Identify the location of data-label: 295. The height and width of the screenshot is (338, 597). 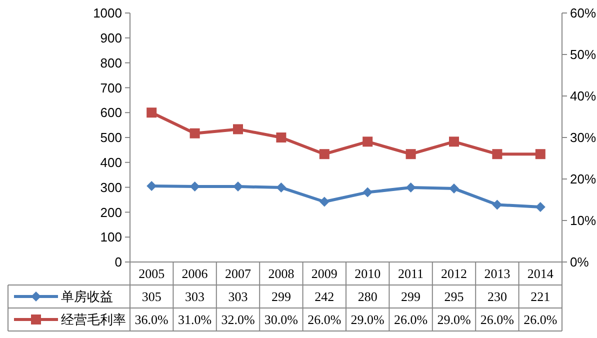
(454, 296).